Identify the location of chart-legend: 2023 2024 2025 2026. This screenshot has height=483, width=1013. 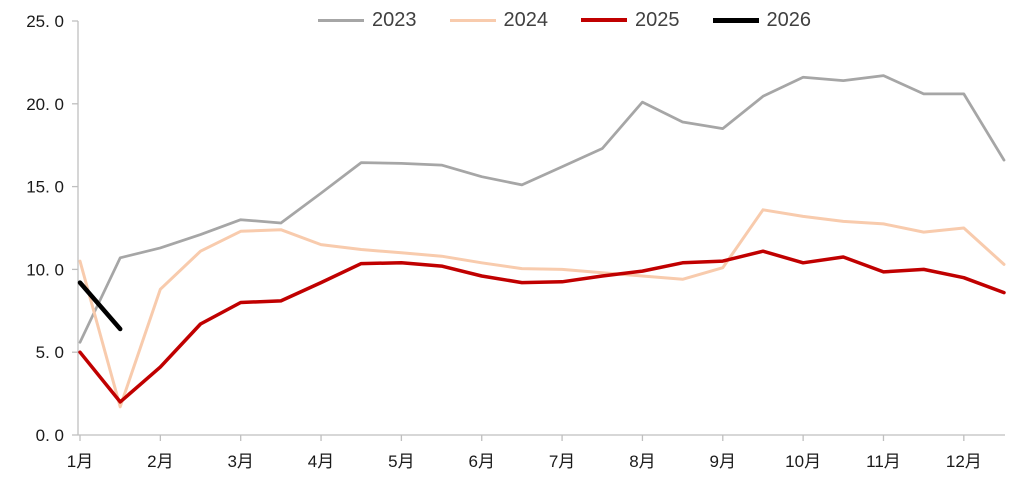
(564, 20).